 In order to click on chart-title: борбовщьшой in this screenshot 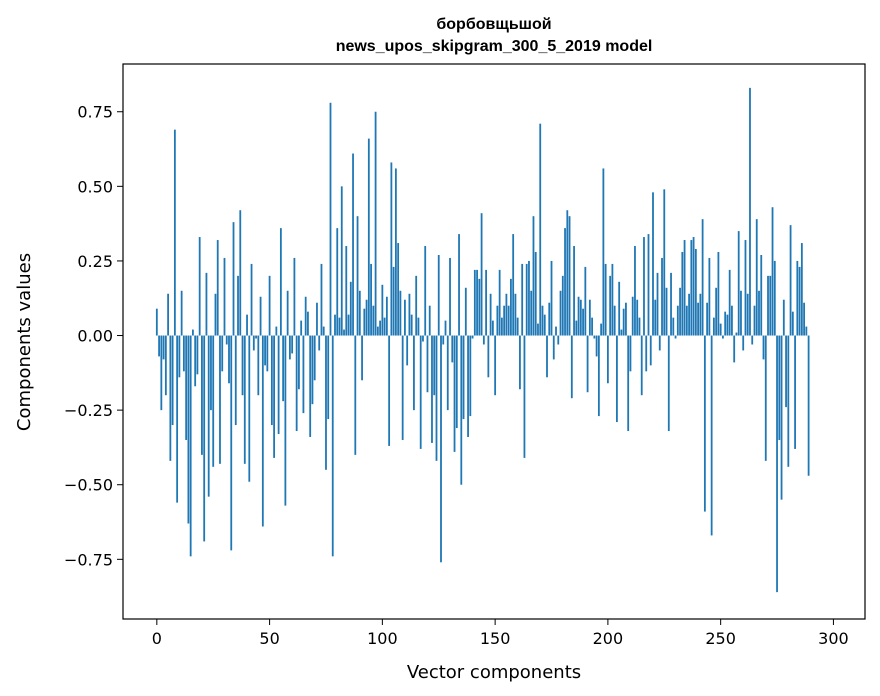, I will do `click(493, 24)`.